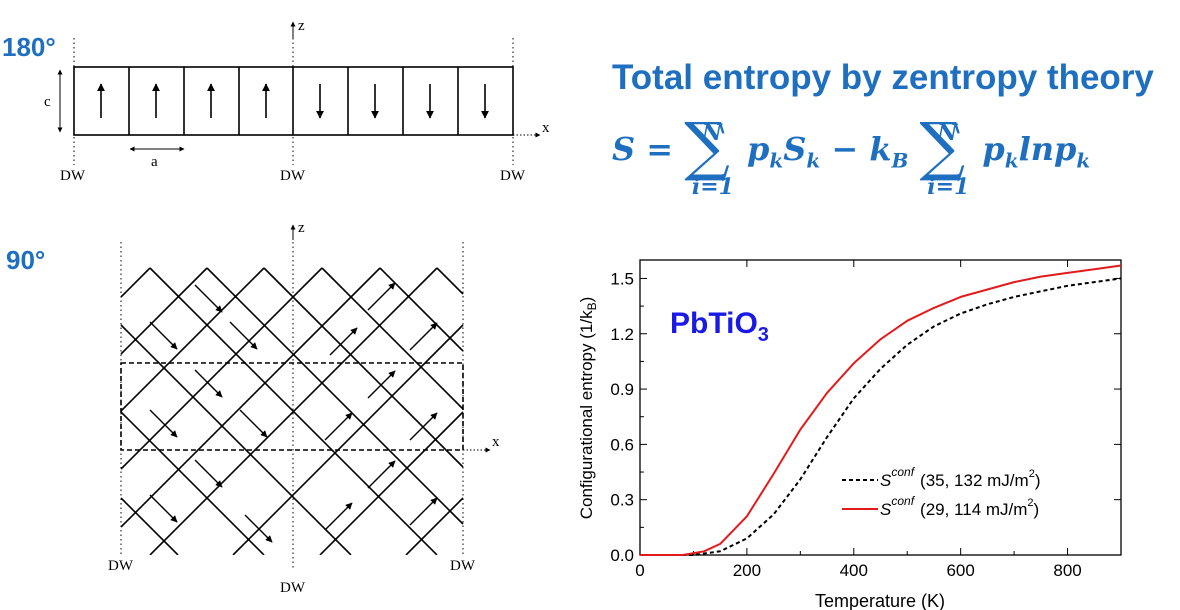  What do you see at coordinates (993, 149) in the screenshot?
I see `term2-p: p` at bounding box center [993, 149].